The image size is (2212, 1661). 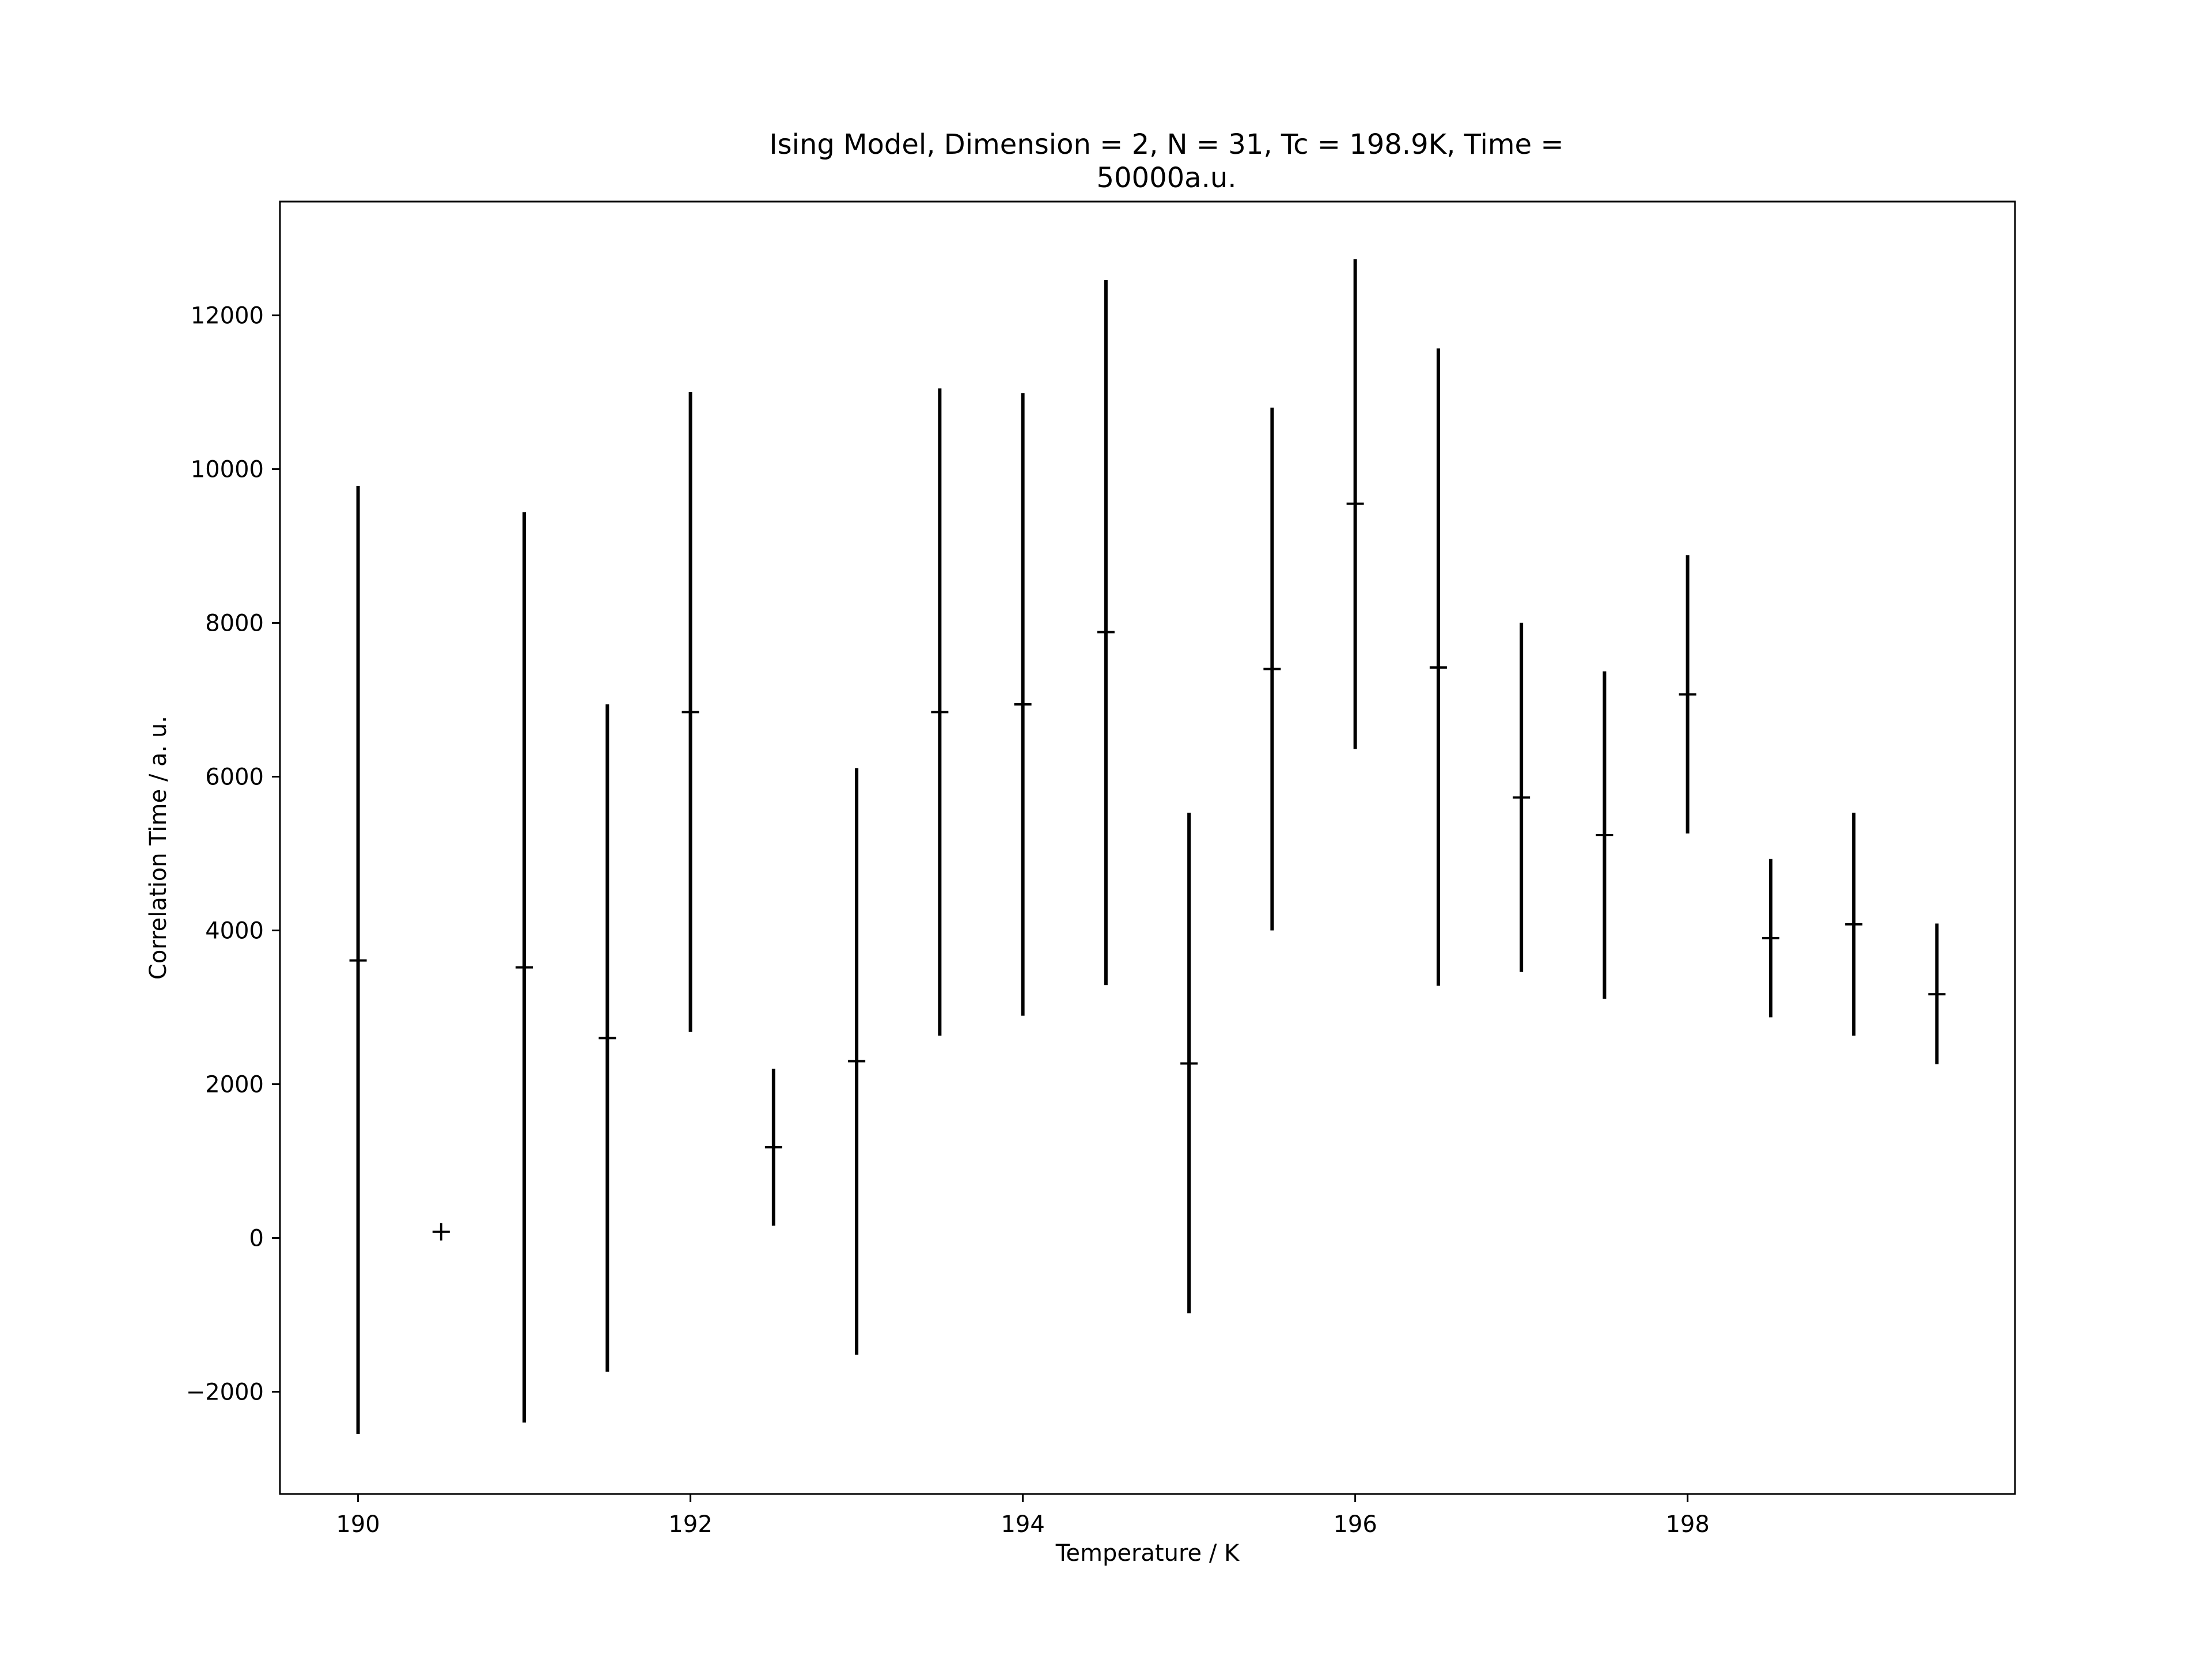 What do you see at coordinates (234, 1084) in the screenshot?
I see `y-tick-label: 2000` at bounding box center [234, 1084].